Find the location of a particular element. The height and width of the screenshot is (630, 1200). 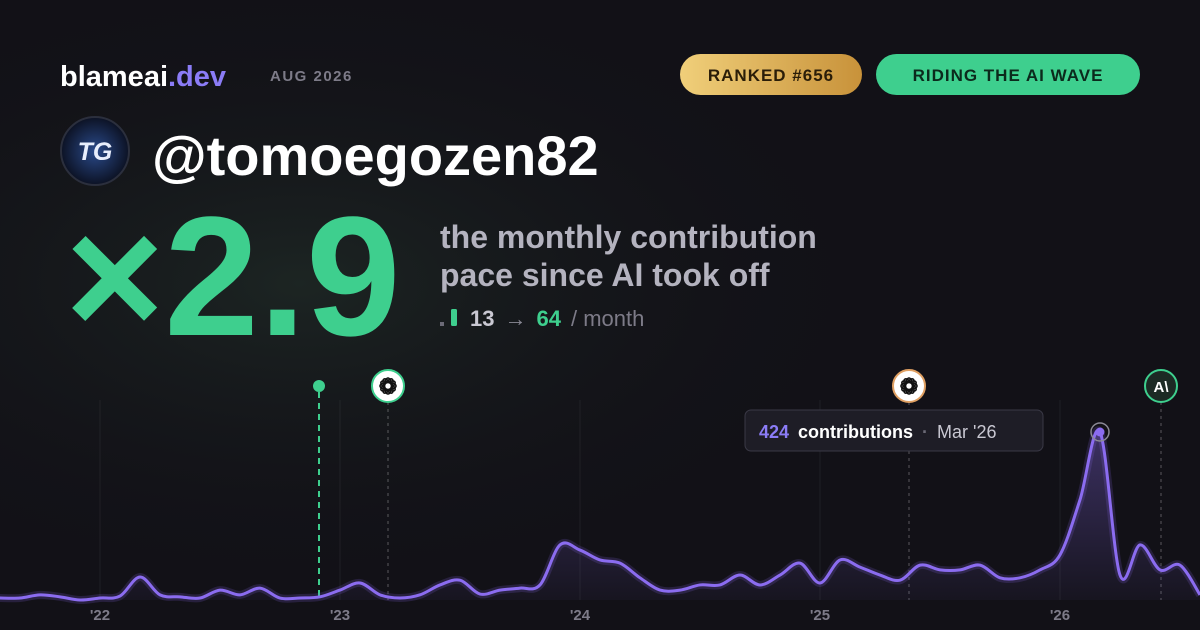

wave-badge-text: RIDING THE AI WAVE is located at coordinates (1008, 75).